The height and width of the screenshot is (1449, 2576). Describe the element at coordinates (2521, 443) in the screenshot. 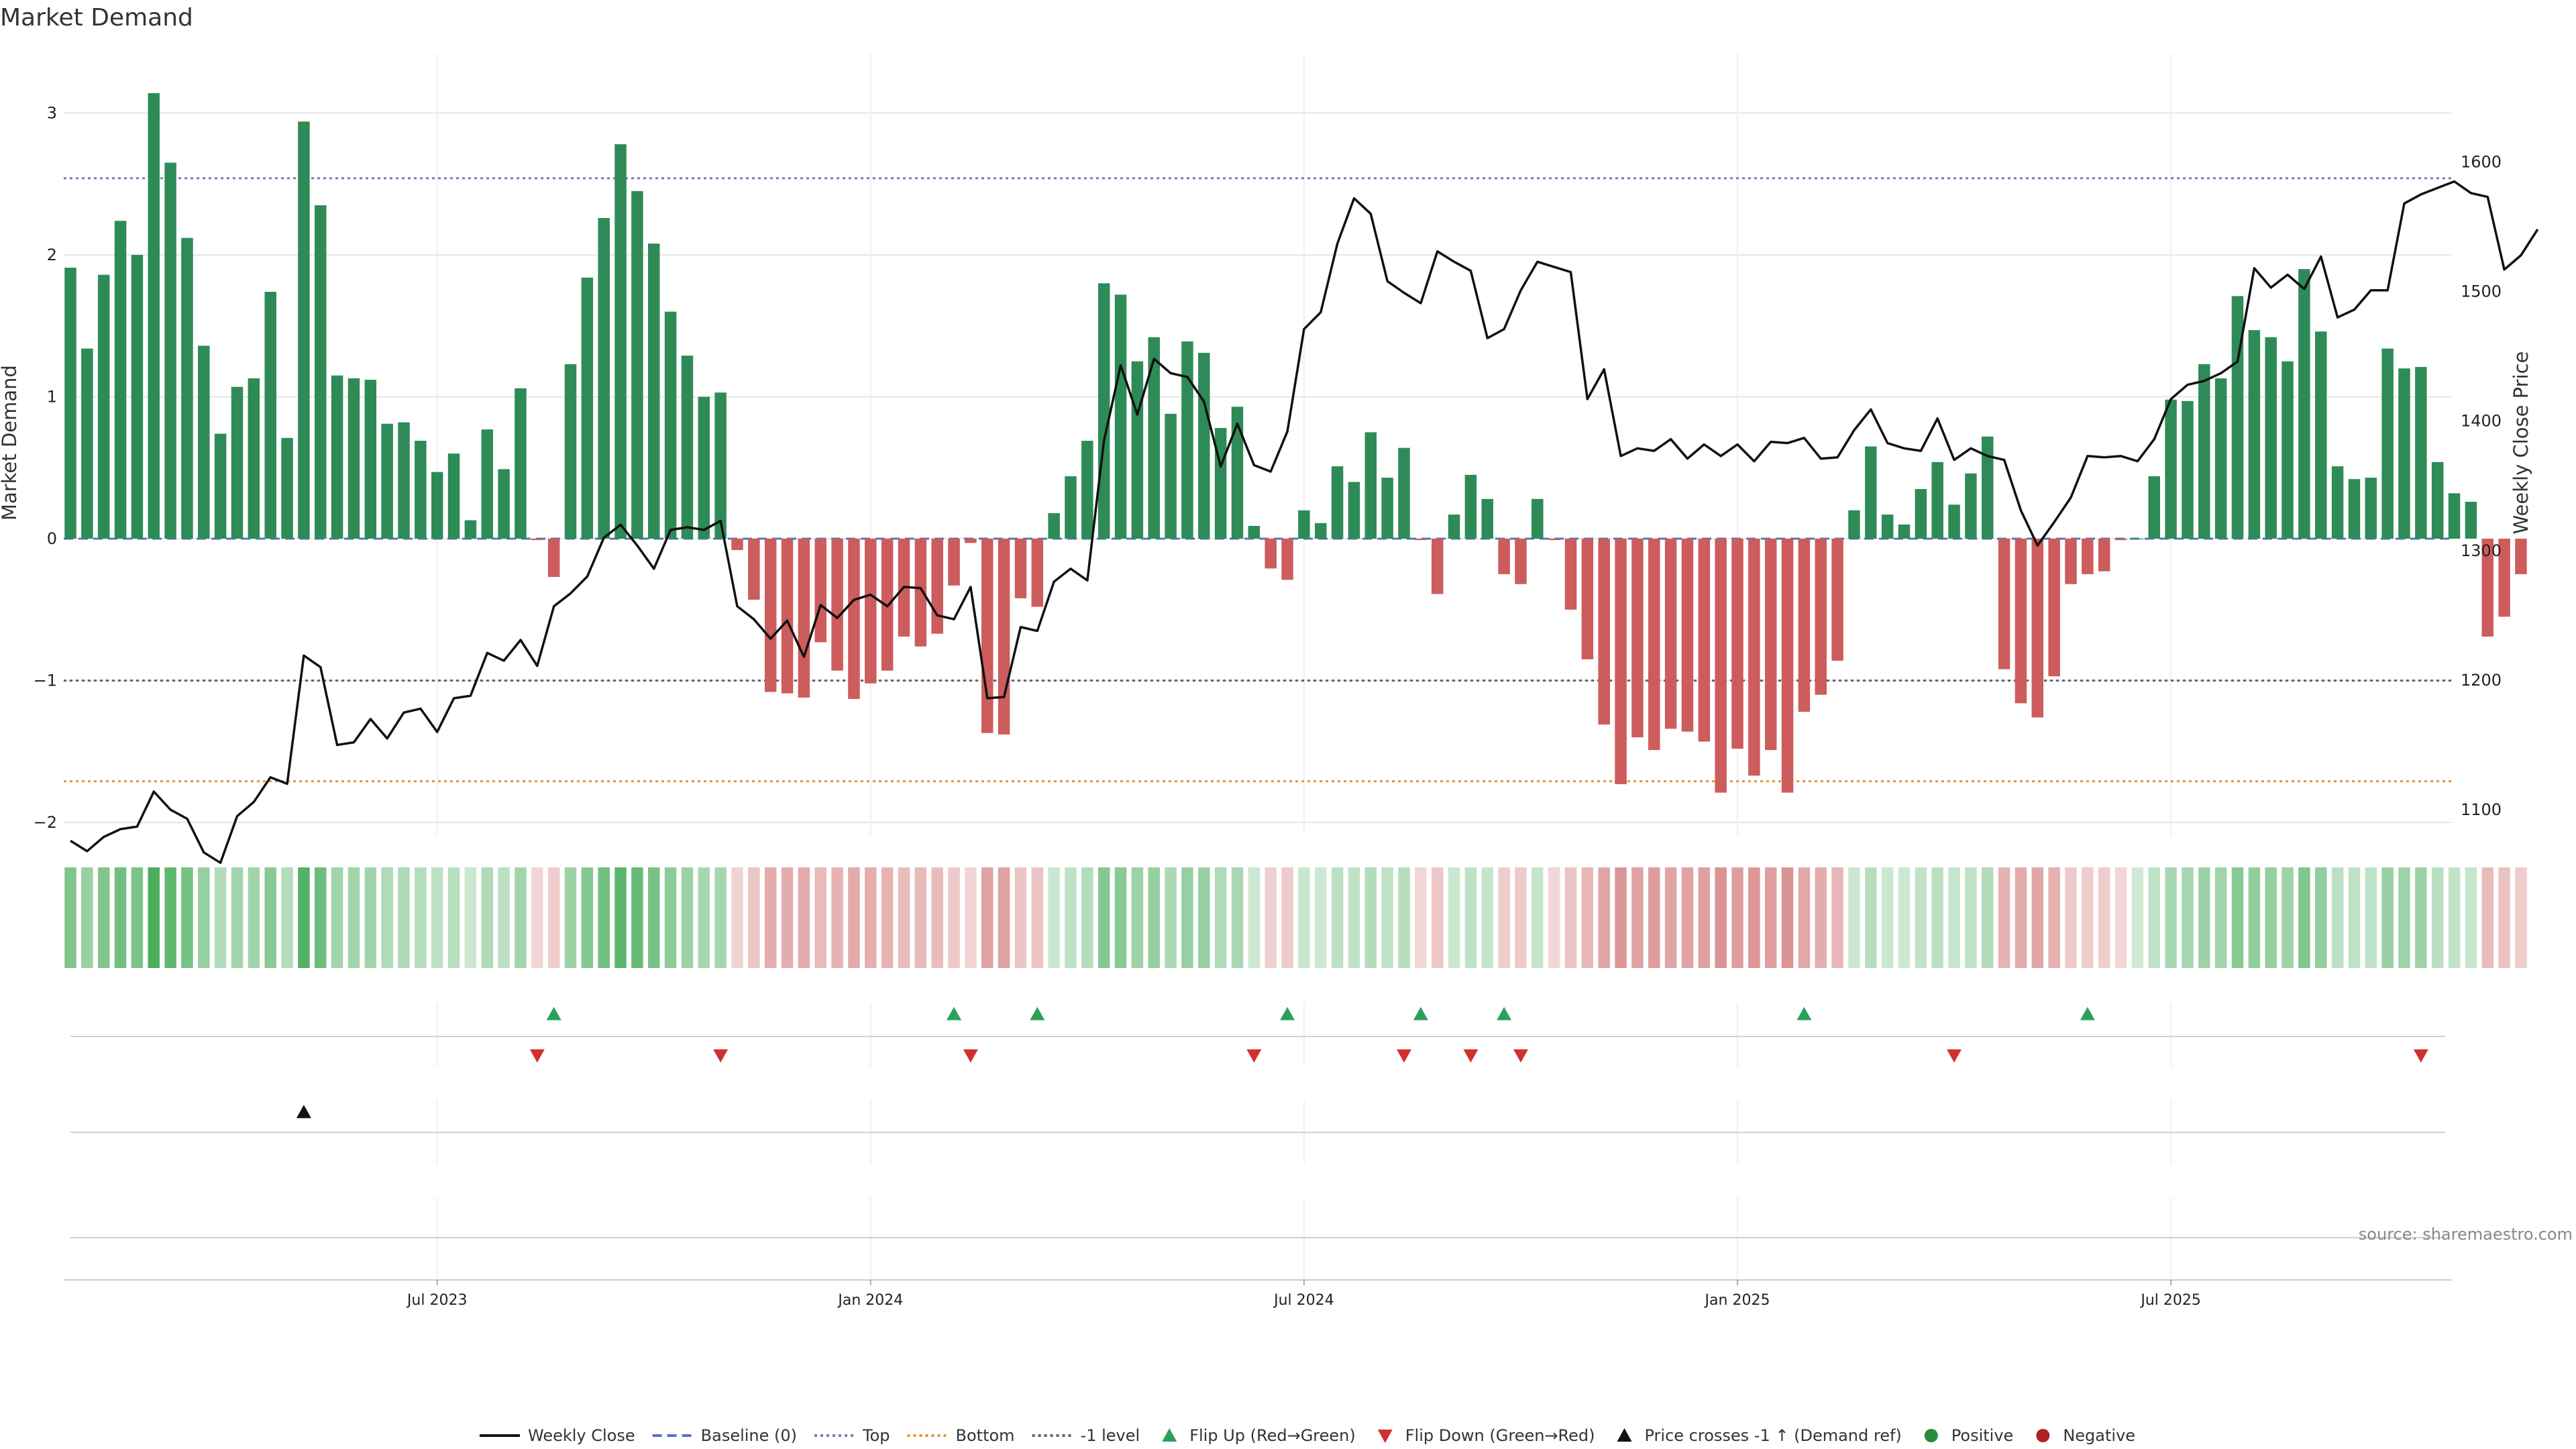

I see `y-axis-right-label: Weekly Close Price` at that location.